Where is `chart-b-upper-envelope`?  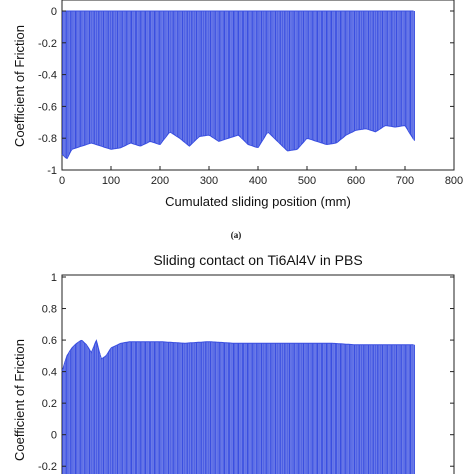
chart-b-upper-envelope is located at coordinates (237, 355).